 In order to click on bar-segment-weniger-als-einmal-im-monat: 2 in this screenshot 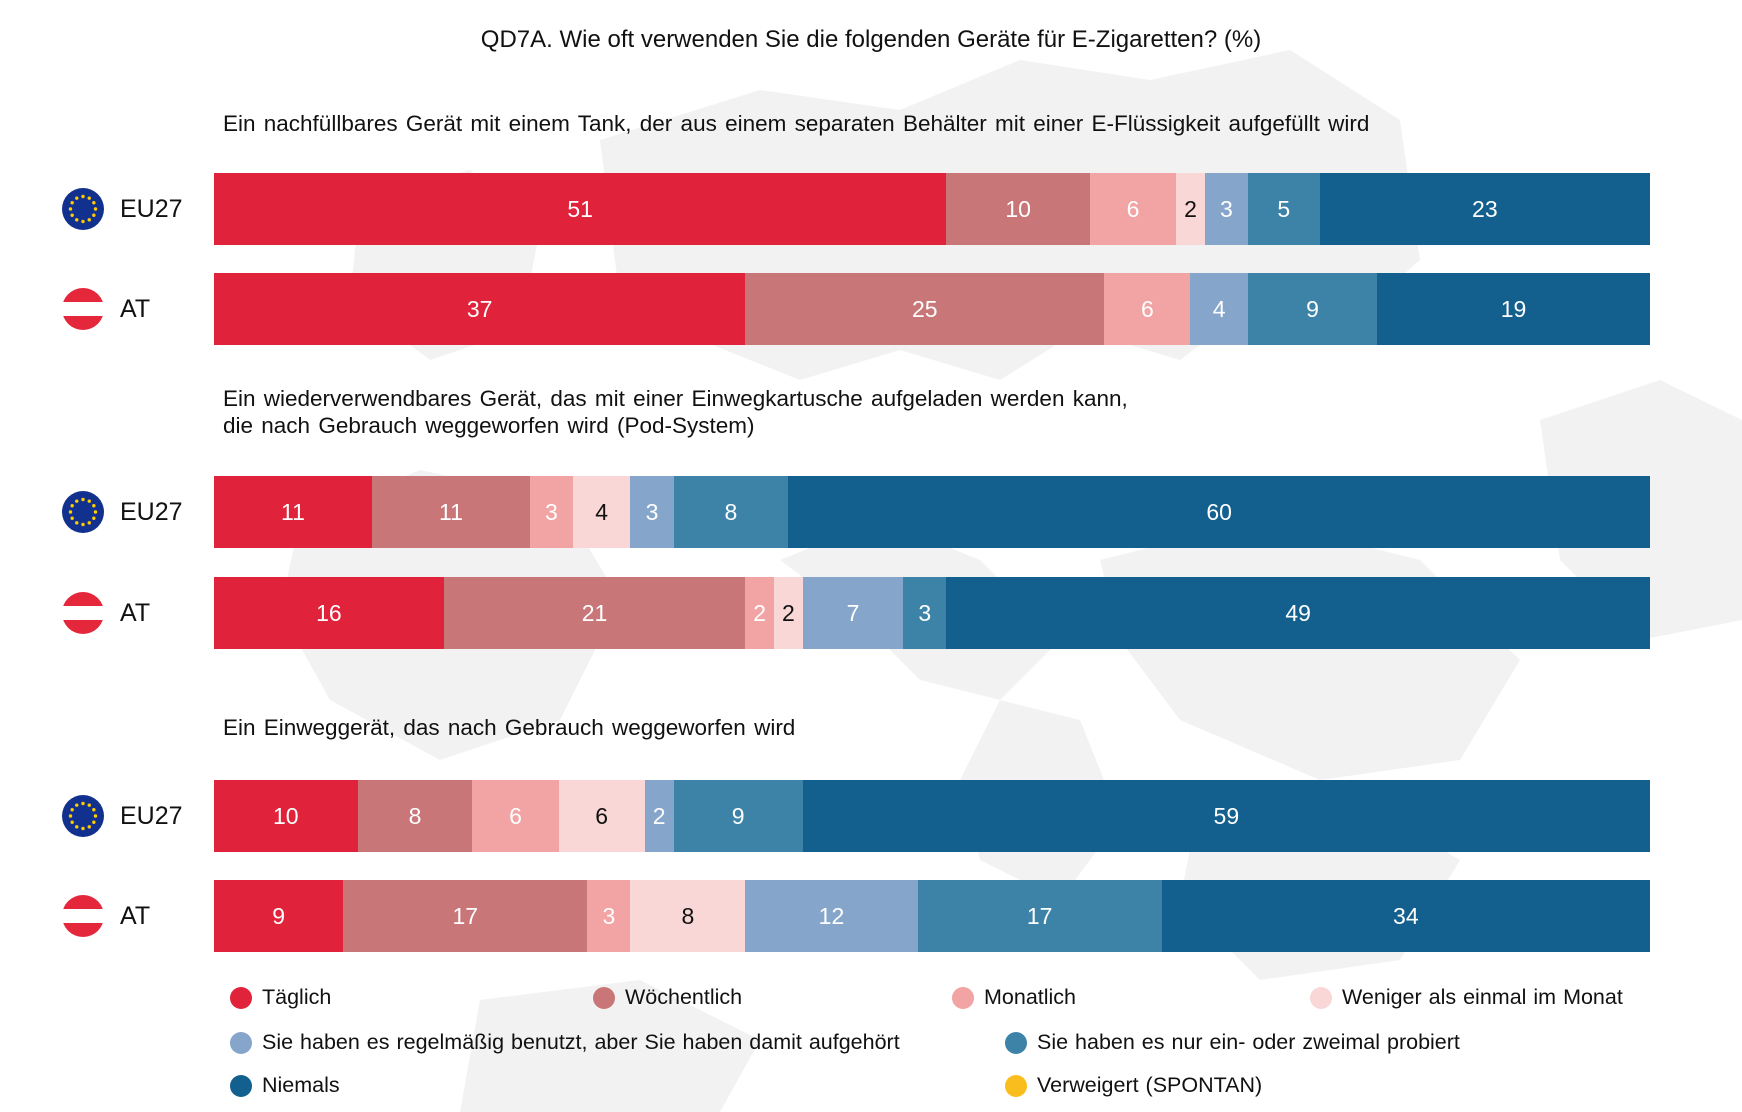, I will do `click(788, 613)`.